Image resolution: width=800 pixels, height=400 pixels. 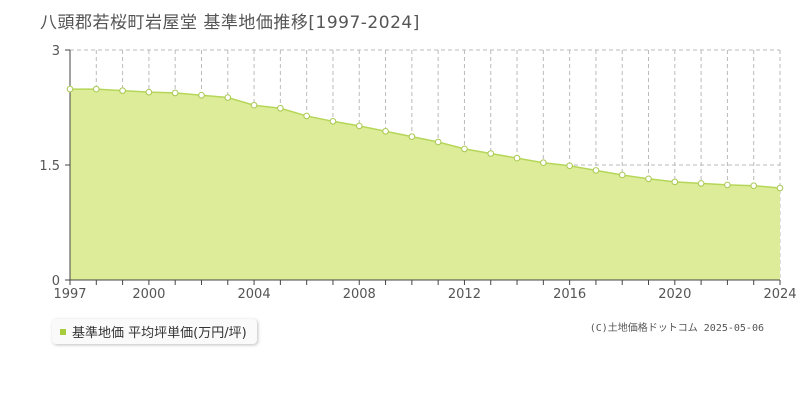 What do you see at coordinates (63, 331) in the screenshot?
I see `legend-marker-icon` at bounding box center [63, 331].